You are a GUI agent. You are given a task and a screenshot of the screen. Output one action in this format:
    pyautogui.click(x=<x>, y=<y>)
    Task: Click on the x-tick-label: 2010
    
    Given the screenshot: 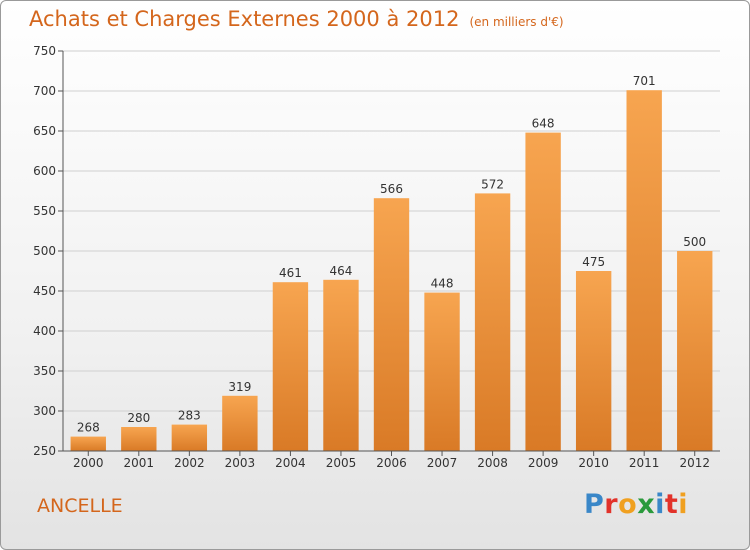 What is the action you would take?
    pyautogui.click(x=593, y=463)
    